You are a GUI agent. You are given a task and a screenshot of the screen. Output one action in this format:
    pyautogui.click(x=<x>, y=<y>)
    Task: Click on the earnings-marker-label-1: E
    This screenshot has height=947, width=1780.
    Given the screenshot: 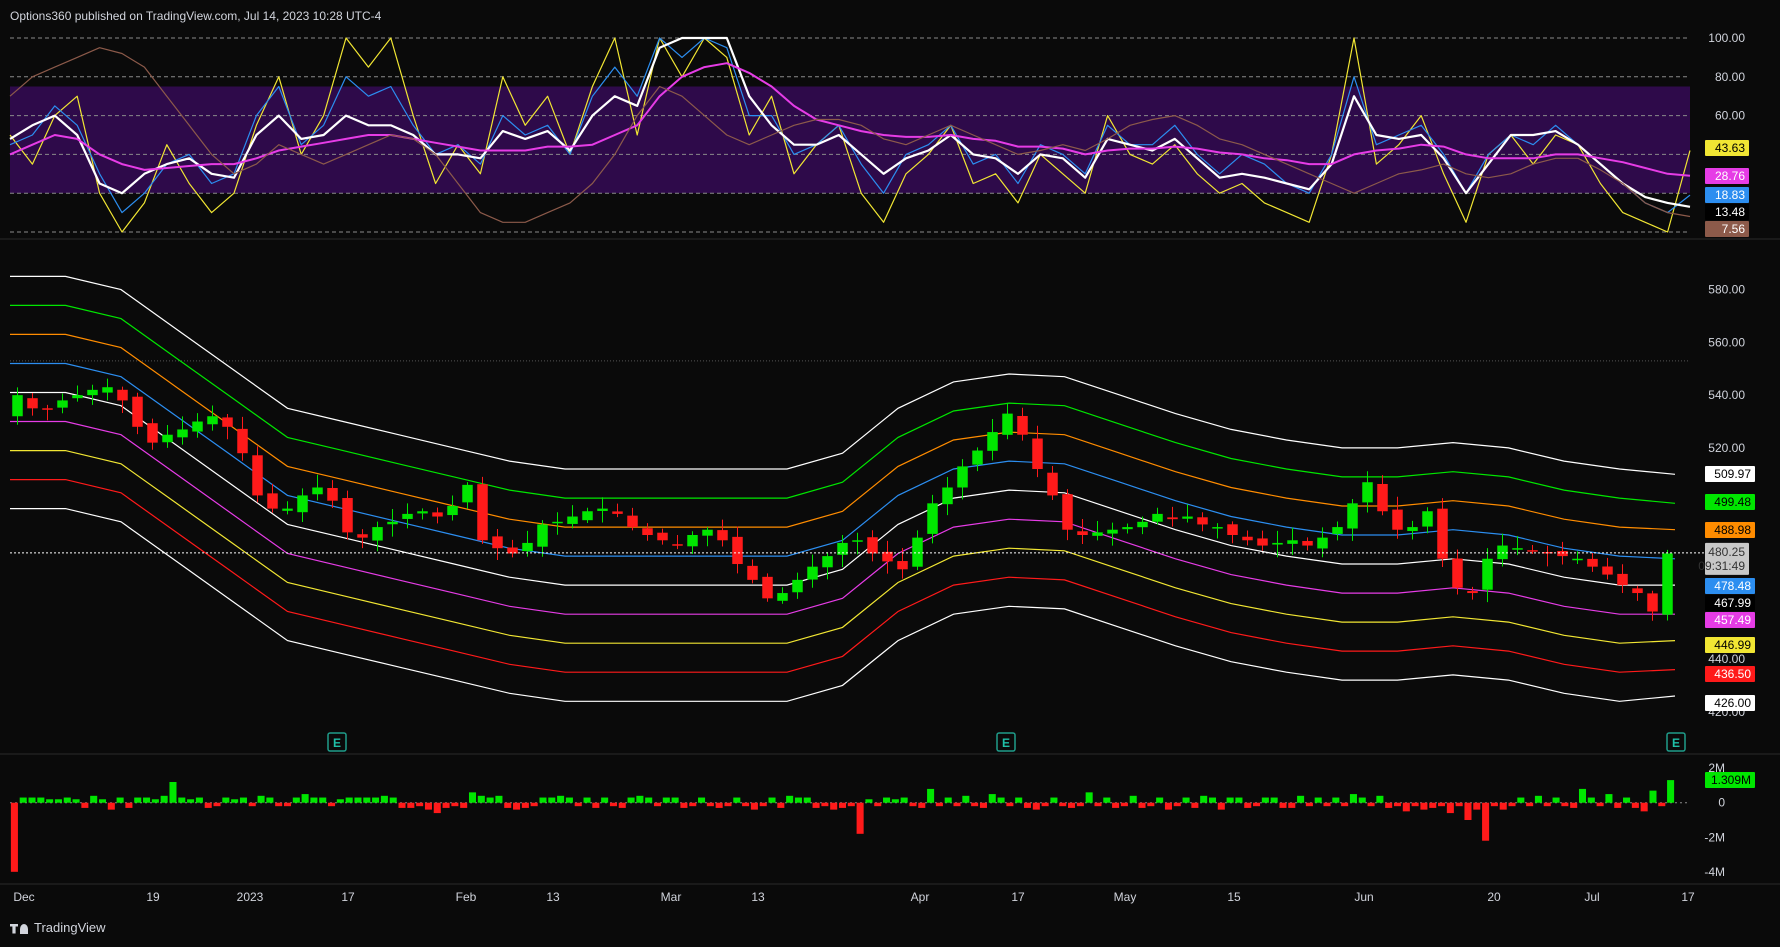 What is the action you would take?
    pyautogui.click(x=1006, y=743)
    